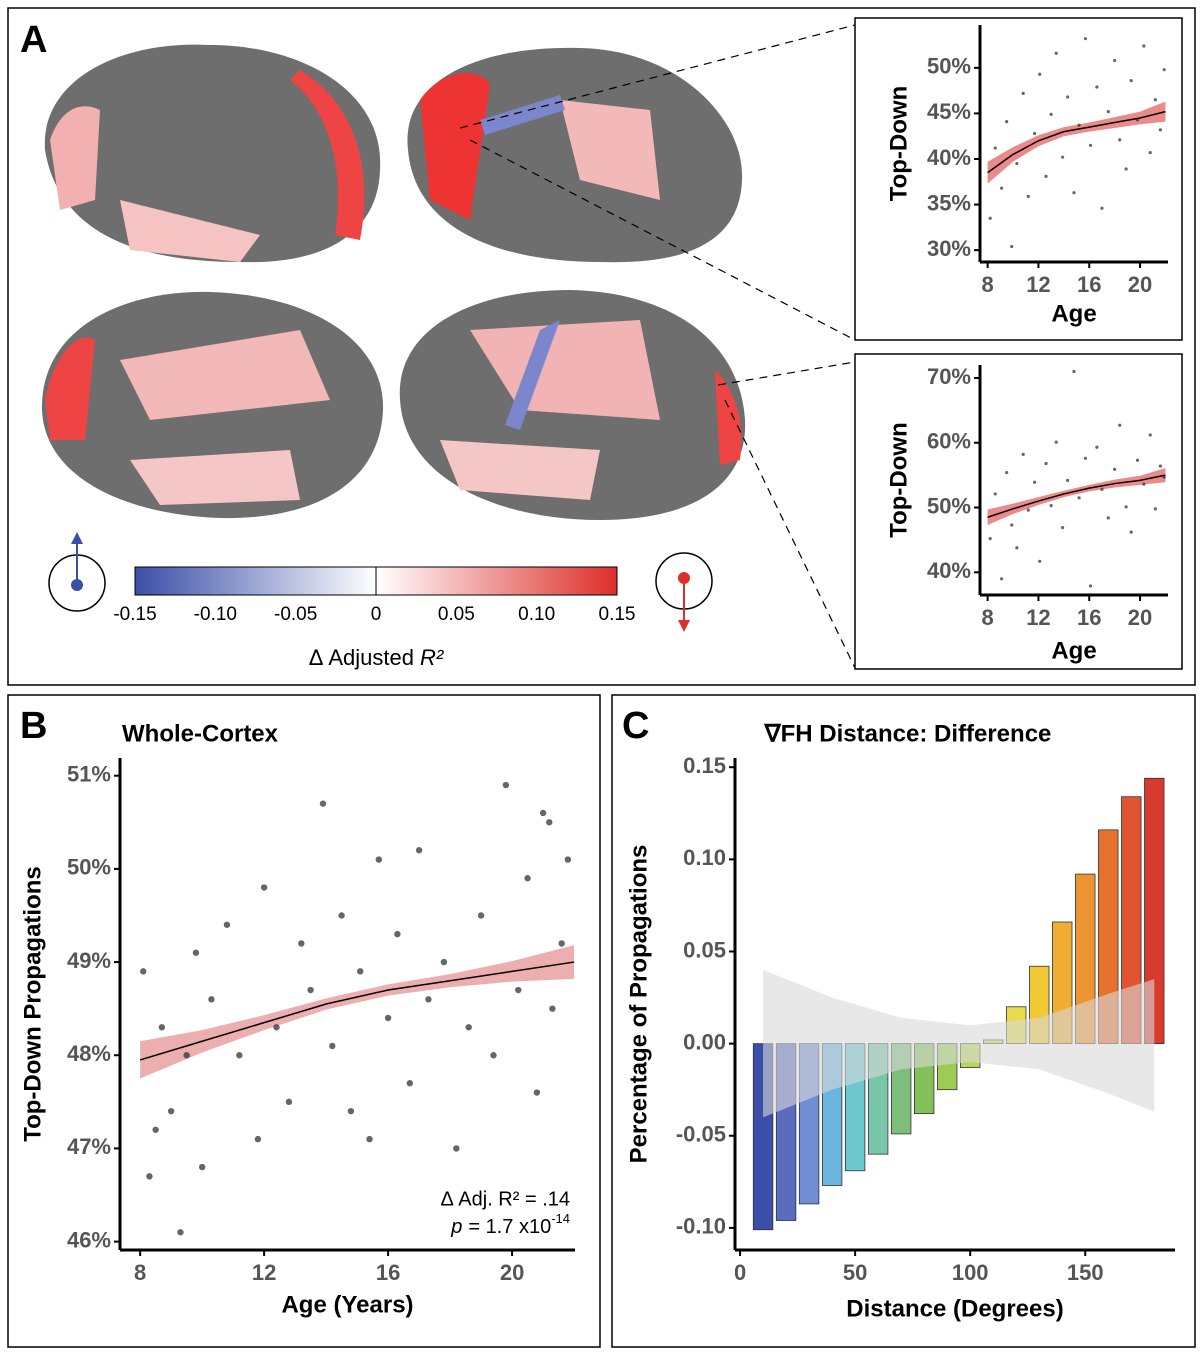 This screenshot has height=1359, width=1202. Describe the element at coordinates (949, 570) in the screenshot. I see `y-tick-label: 40%` at that location.